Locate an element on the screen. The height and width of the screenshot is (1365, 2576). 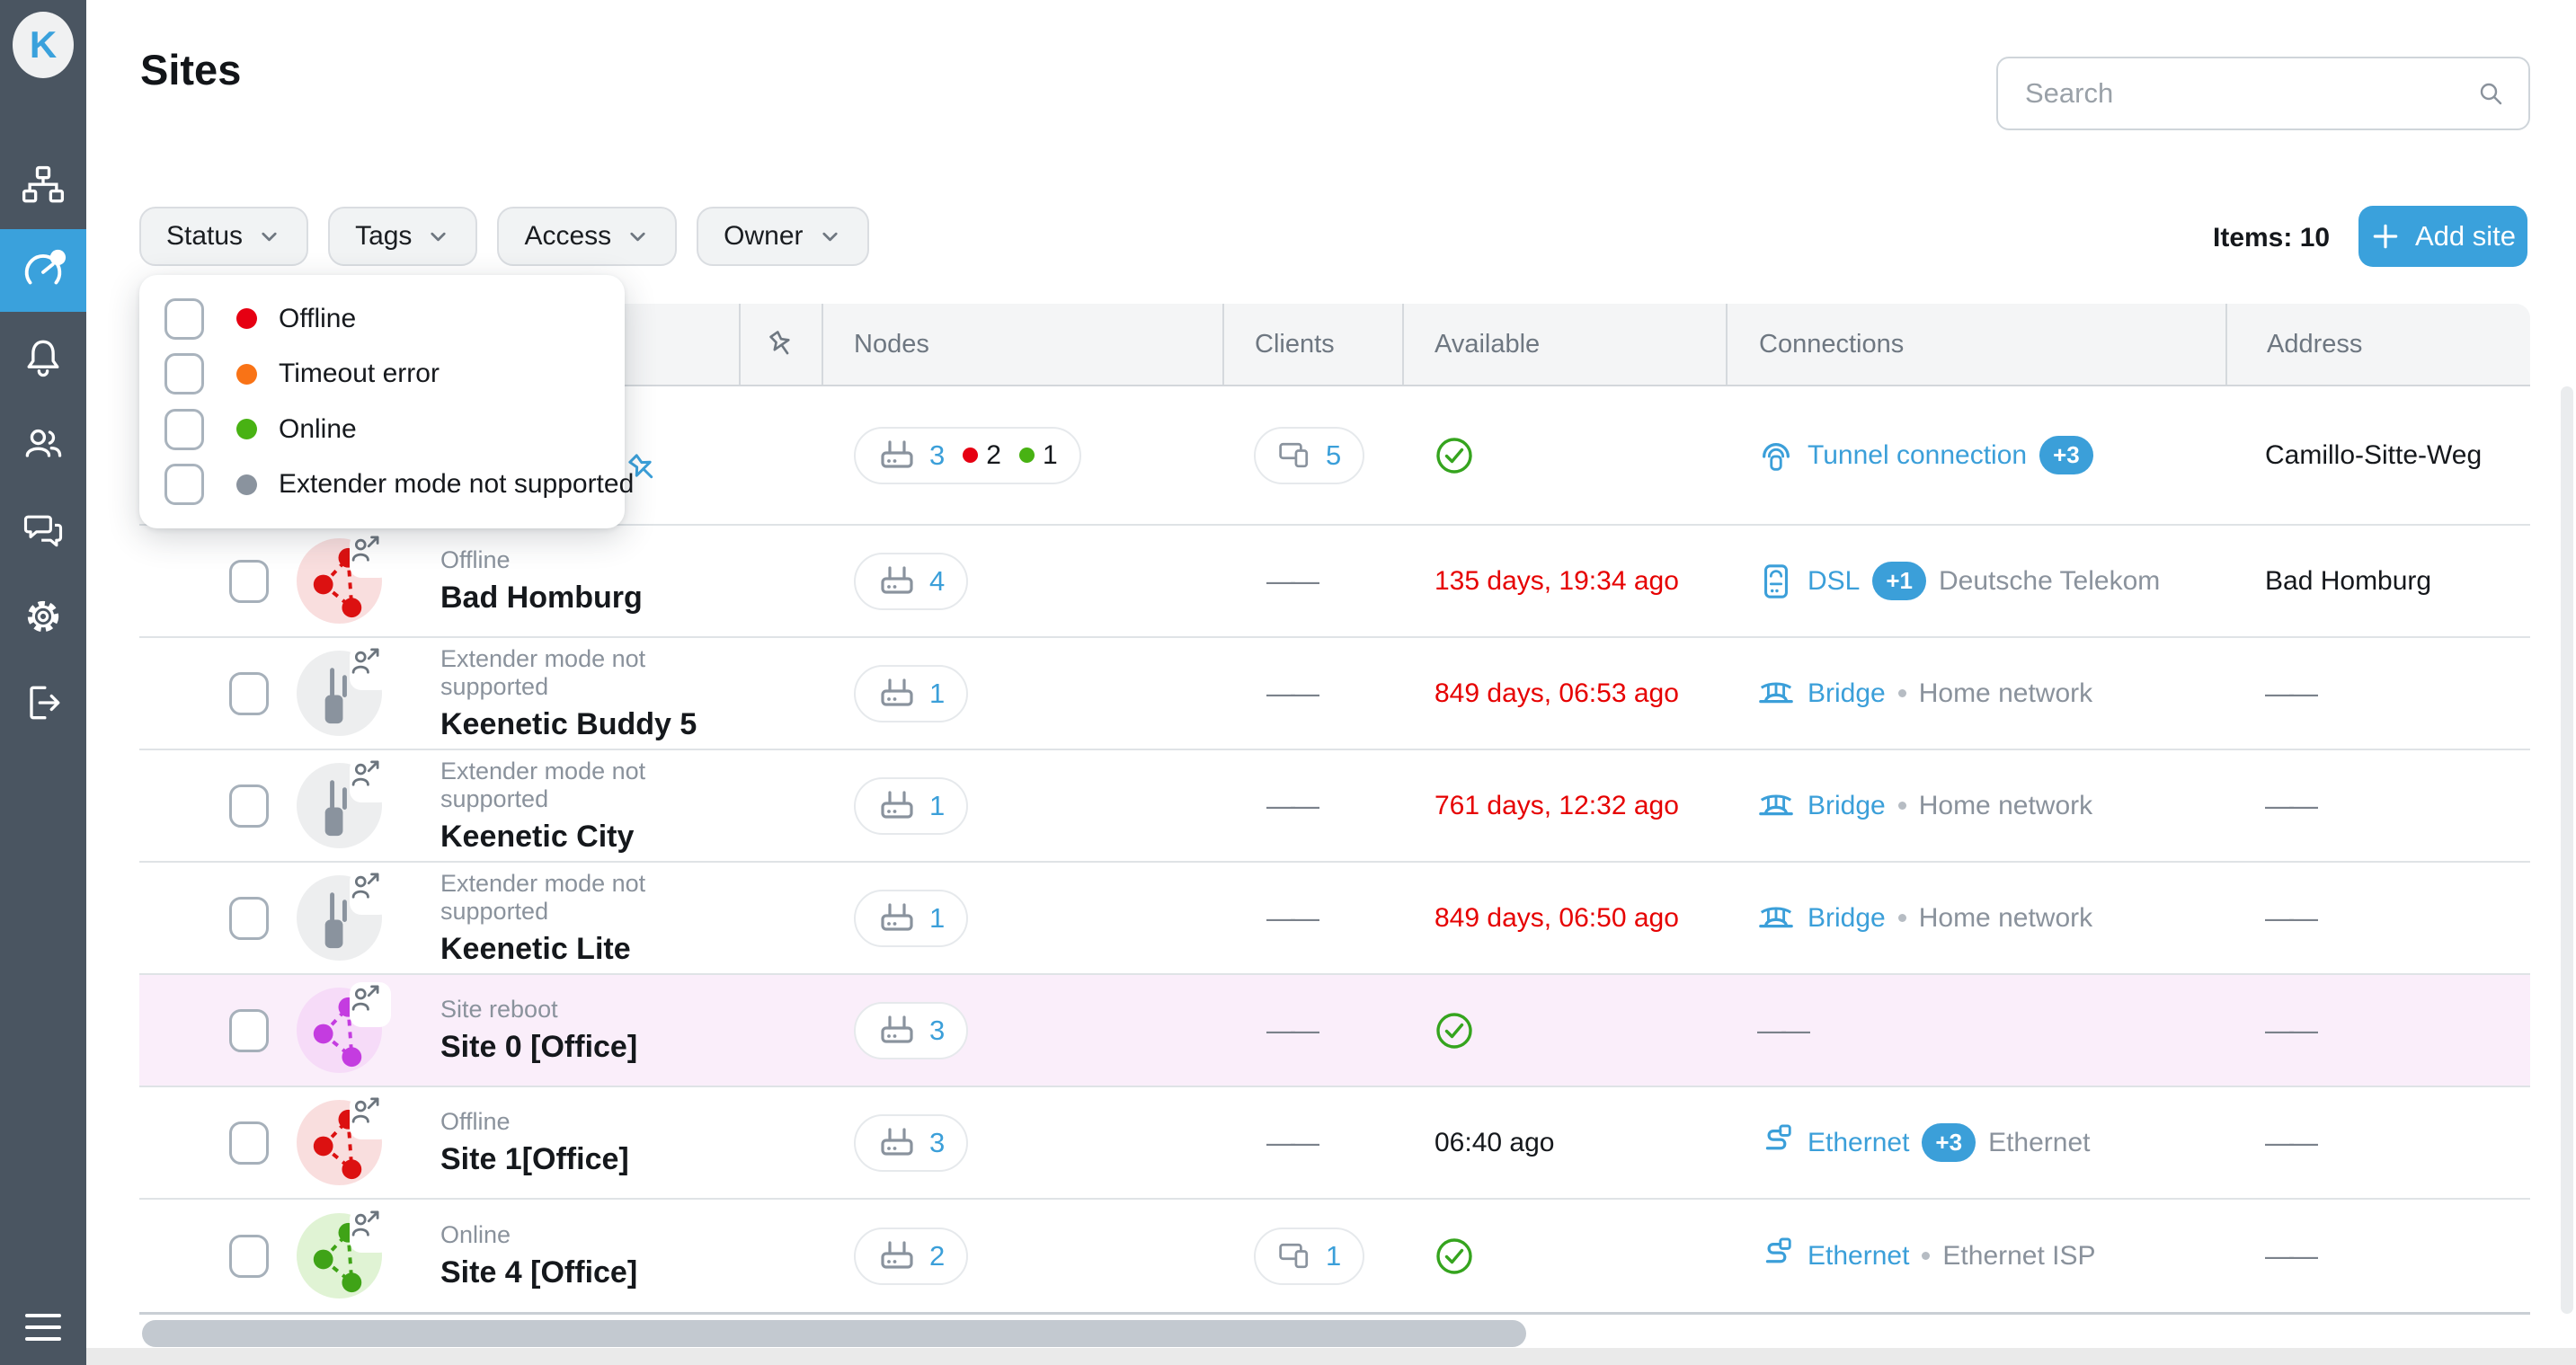
site-name: Site 4 [Office] is located at coordinates (539, 1272).